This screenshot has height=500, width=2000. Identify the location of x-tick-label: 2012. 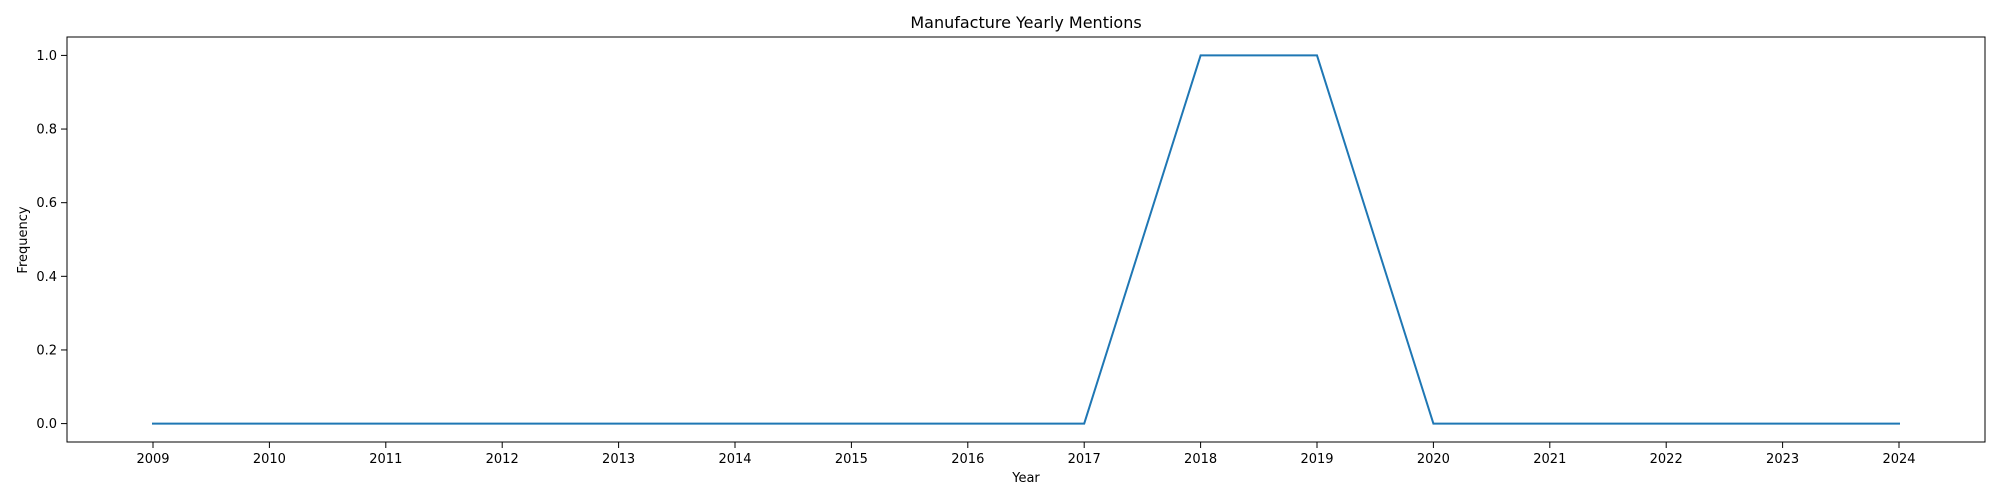
(502, 459).